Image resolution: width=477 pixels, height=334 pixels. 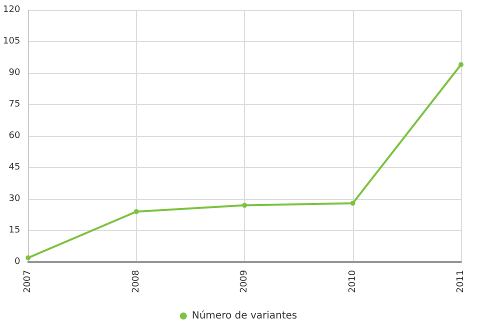 I want to click on y-tick-label: 0, so click(x=17, y=262).